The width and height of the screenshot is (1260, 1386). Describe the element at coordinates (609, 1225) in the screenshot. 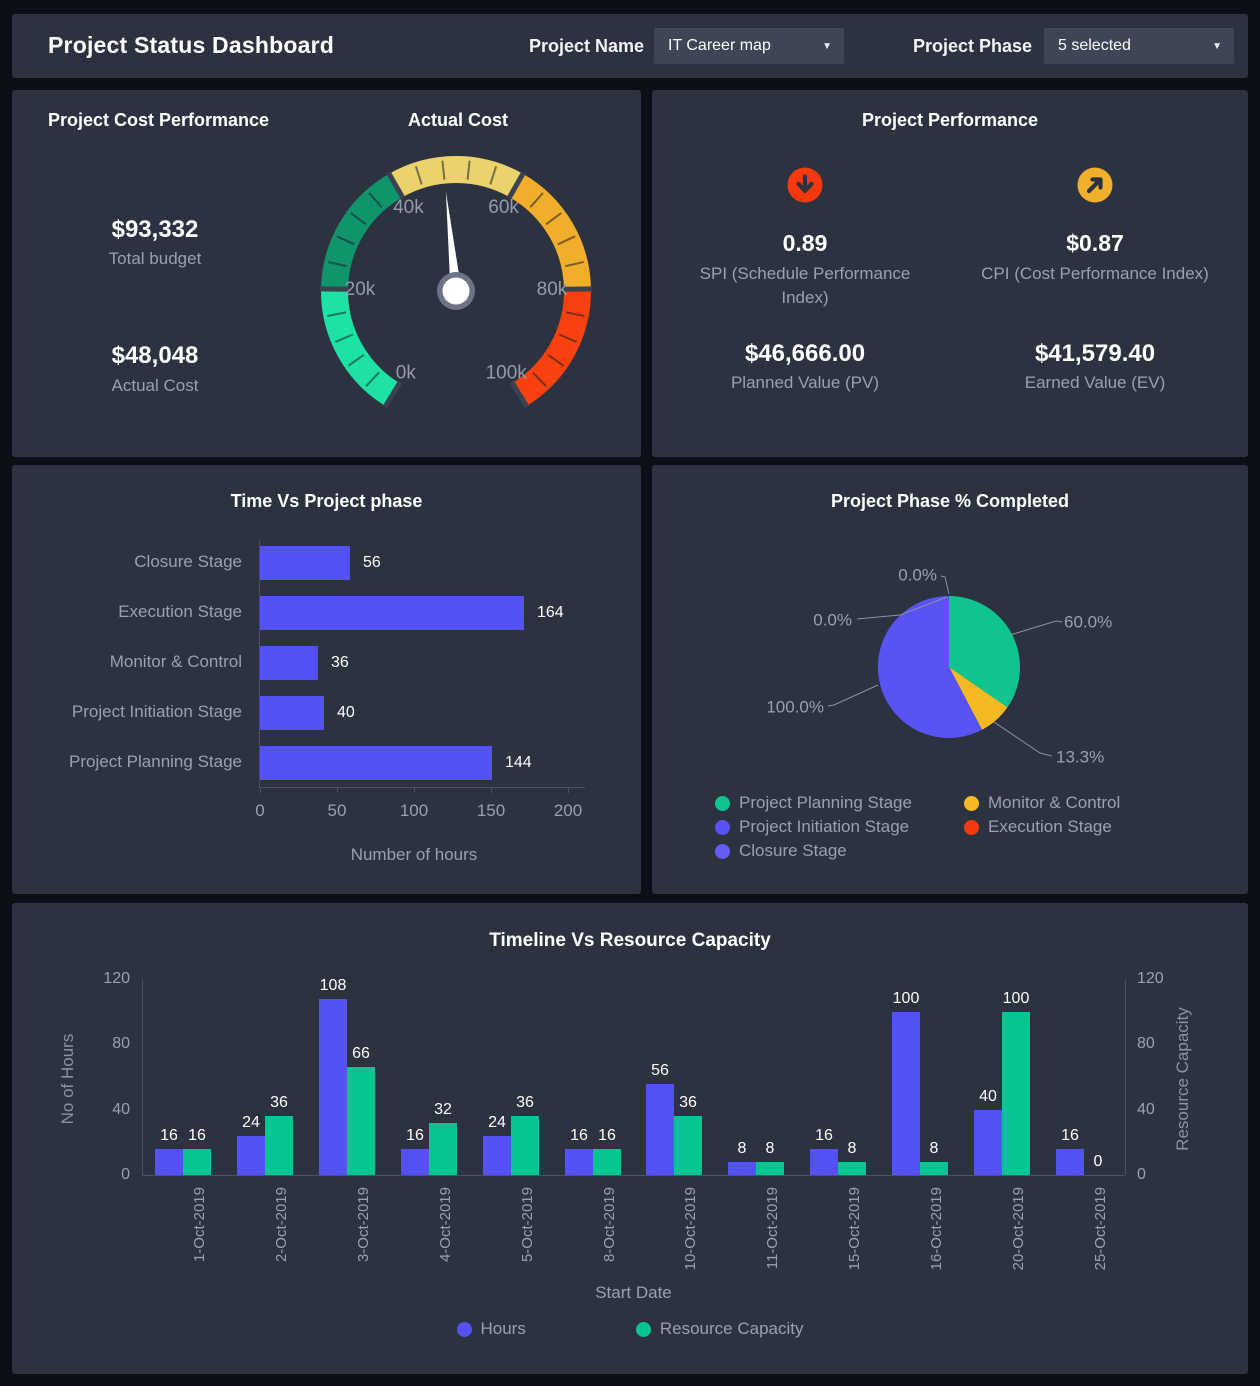

I see `x-tick-label: 8-Oct-2019` at that location.